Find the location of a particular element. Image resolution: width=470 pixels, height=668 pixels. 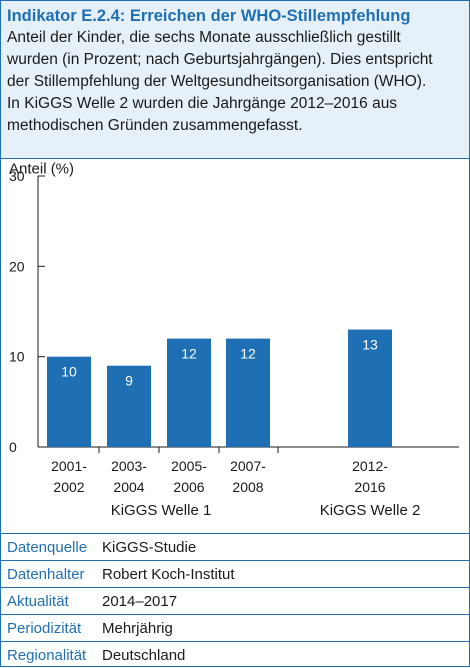

x-tick-label: 2008 is located at coordinates (247, 487).